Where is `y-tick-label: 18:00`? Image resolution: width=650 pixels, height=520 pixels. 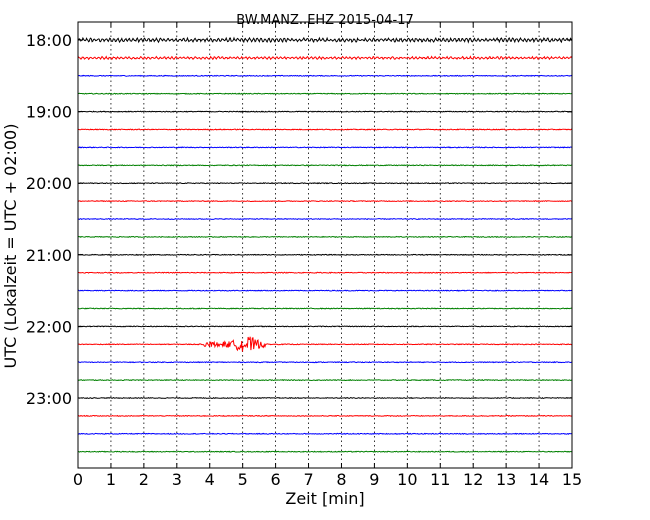 y-tick-label: 18:00 is located at coordinates (49, 40).